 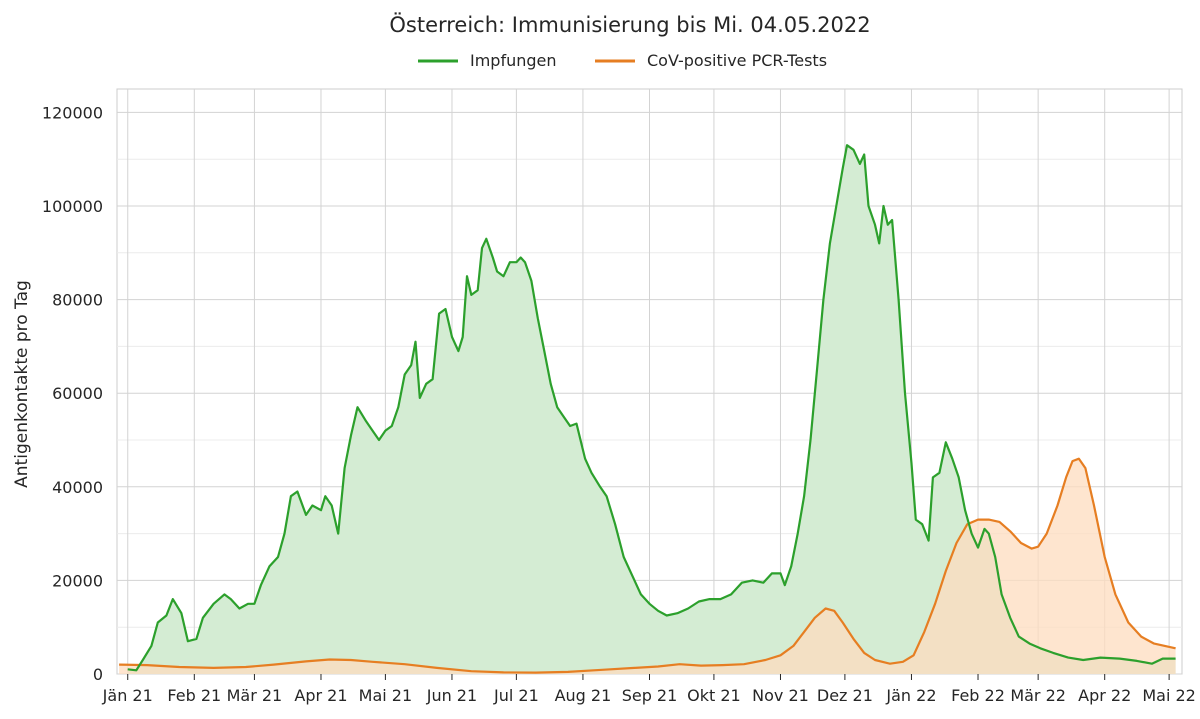 I want to click on x-tick-label: Sep 21, so click(x=650, y=695).